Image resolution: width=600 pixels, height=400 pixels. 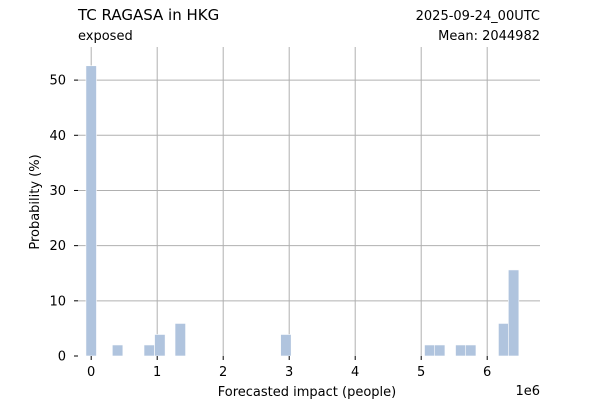 What do you see at coordinates (57, 136) in the screenshot?
I see `y-tick-label: 40` at bounding box center [57, 136].